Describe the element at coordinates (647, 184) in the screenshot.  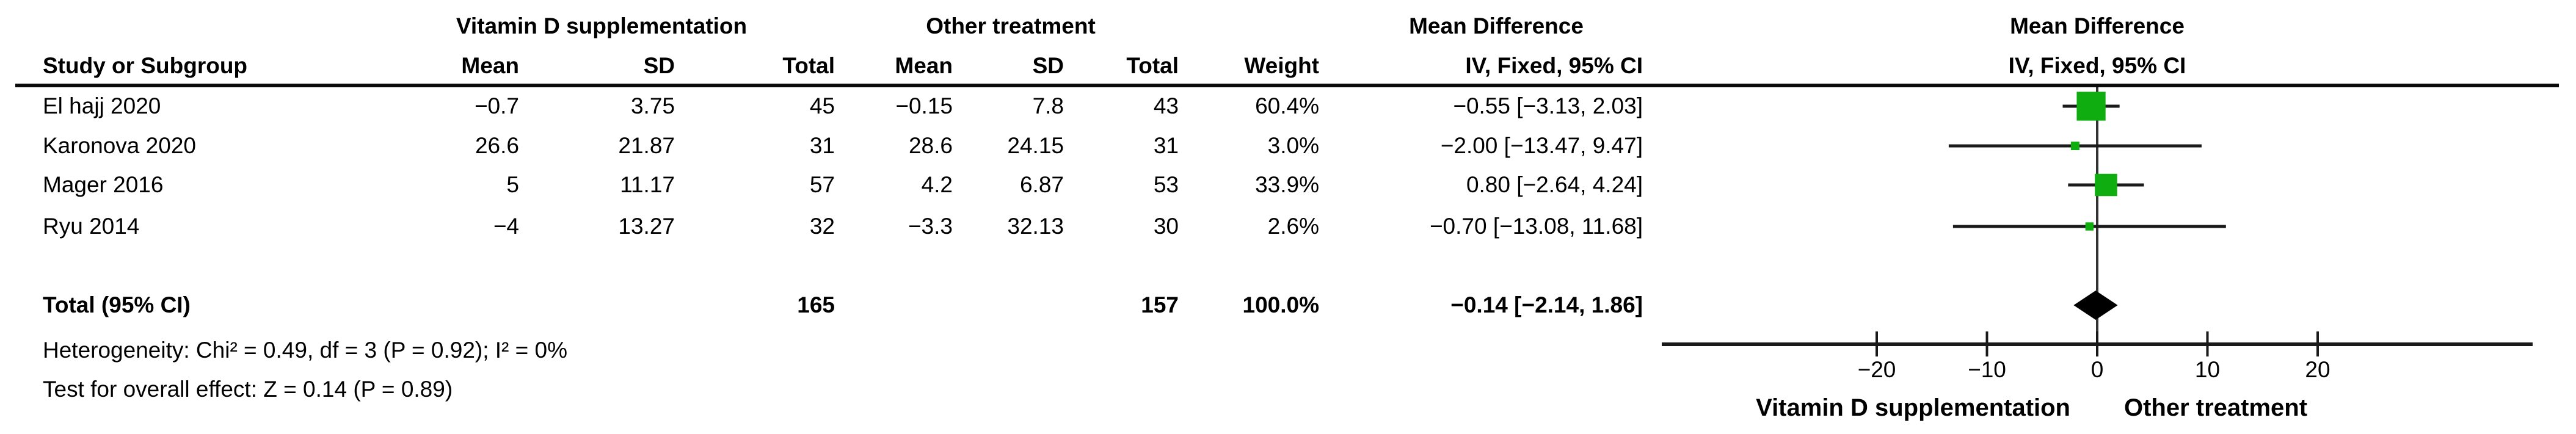
I see `vd-sd-cell: 11.17` at that location.